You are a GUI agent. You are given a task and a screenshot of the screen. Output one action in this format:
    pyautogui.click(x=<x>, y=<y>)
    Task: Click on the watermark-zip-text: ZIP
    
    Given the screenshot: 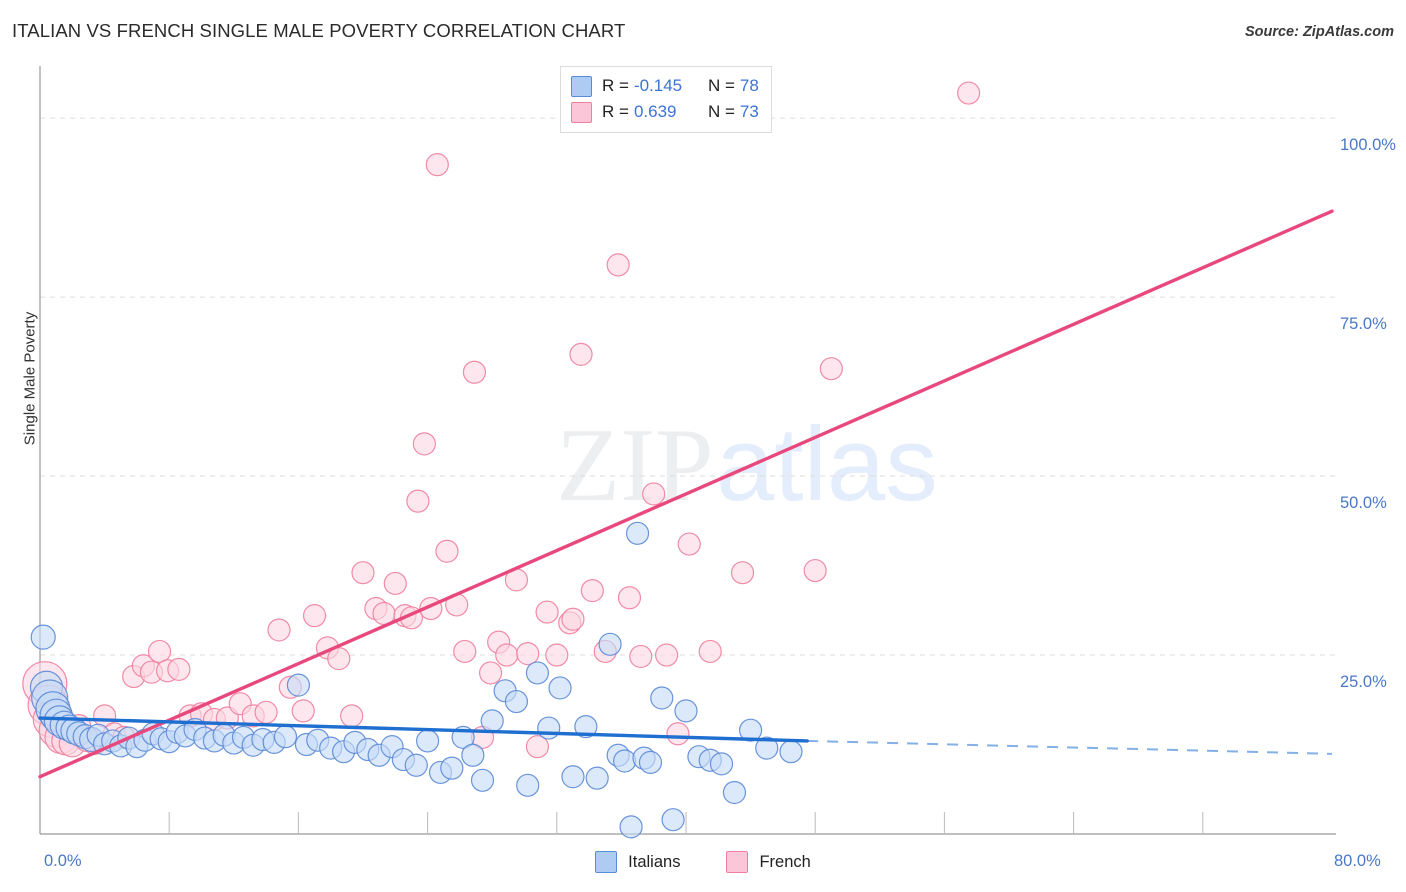 What is the action you would take?
    pyautogui.click(x=635, y=464)
    